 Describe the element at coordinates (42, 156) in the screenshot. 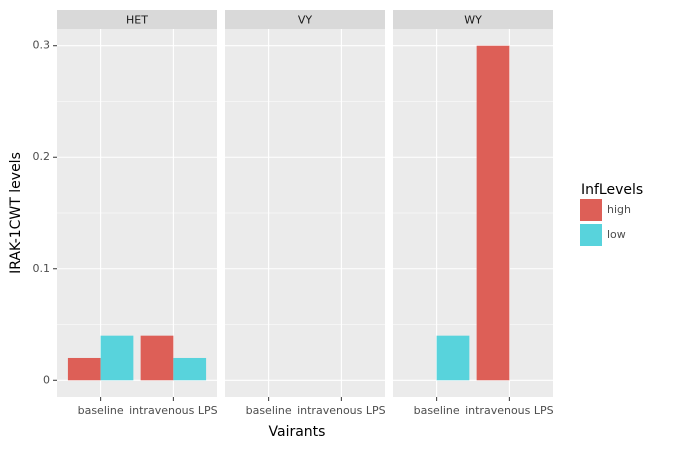

I see `y-tick-label: 0.2` at that location.